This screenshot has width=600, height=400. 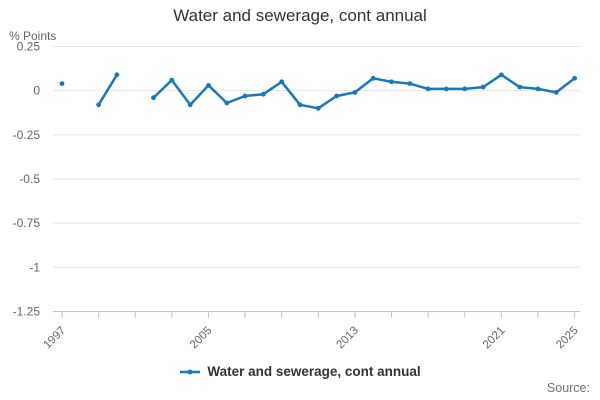 I want to click on x-tick-label: 2013, so click(x=347, y=338).